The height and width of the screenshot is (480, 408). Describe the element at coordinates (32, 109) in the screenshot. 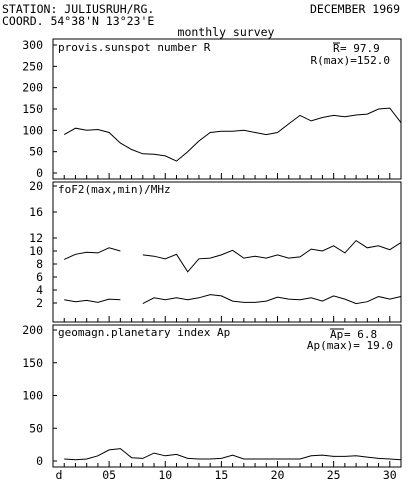

I see `sunspot-ytick-label: 150` at that location.